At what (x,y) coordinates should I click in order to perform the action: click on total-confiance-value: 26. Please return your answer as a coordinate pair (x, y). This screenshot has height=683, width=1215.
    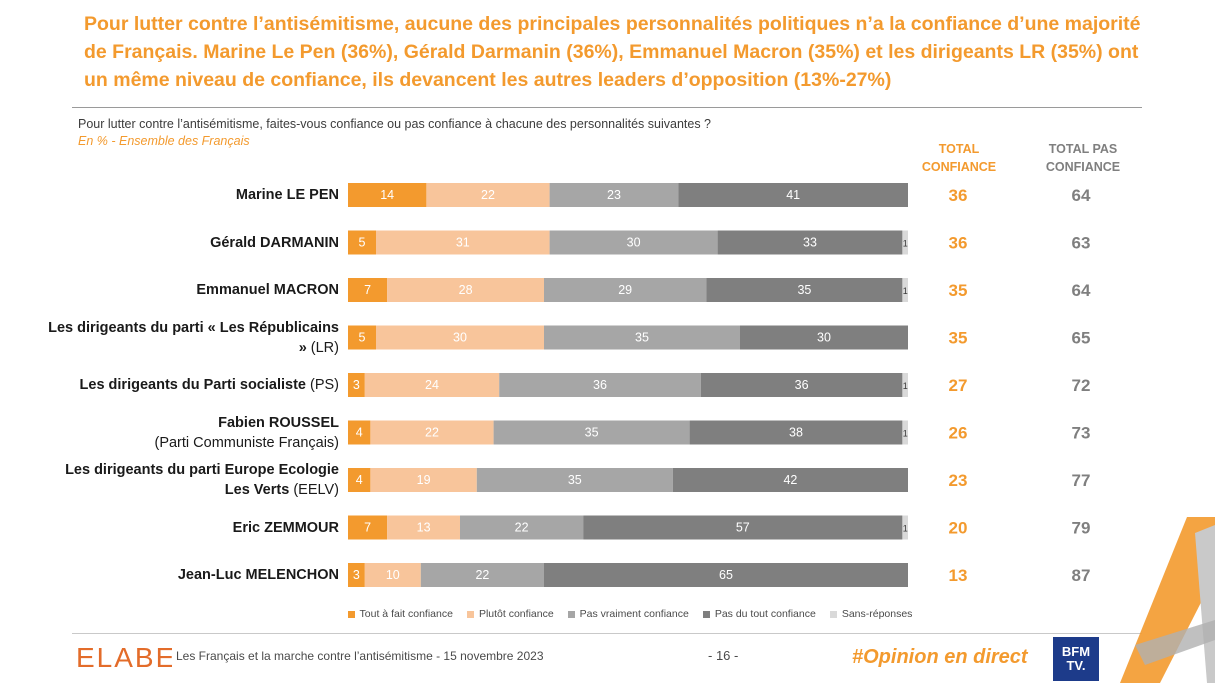
    Looking at the image, I should click on (958, 433).